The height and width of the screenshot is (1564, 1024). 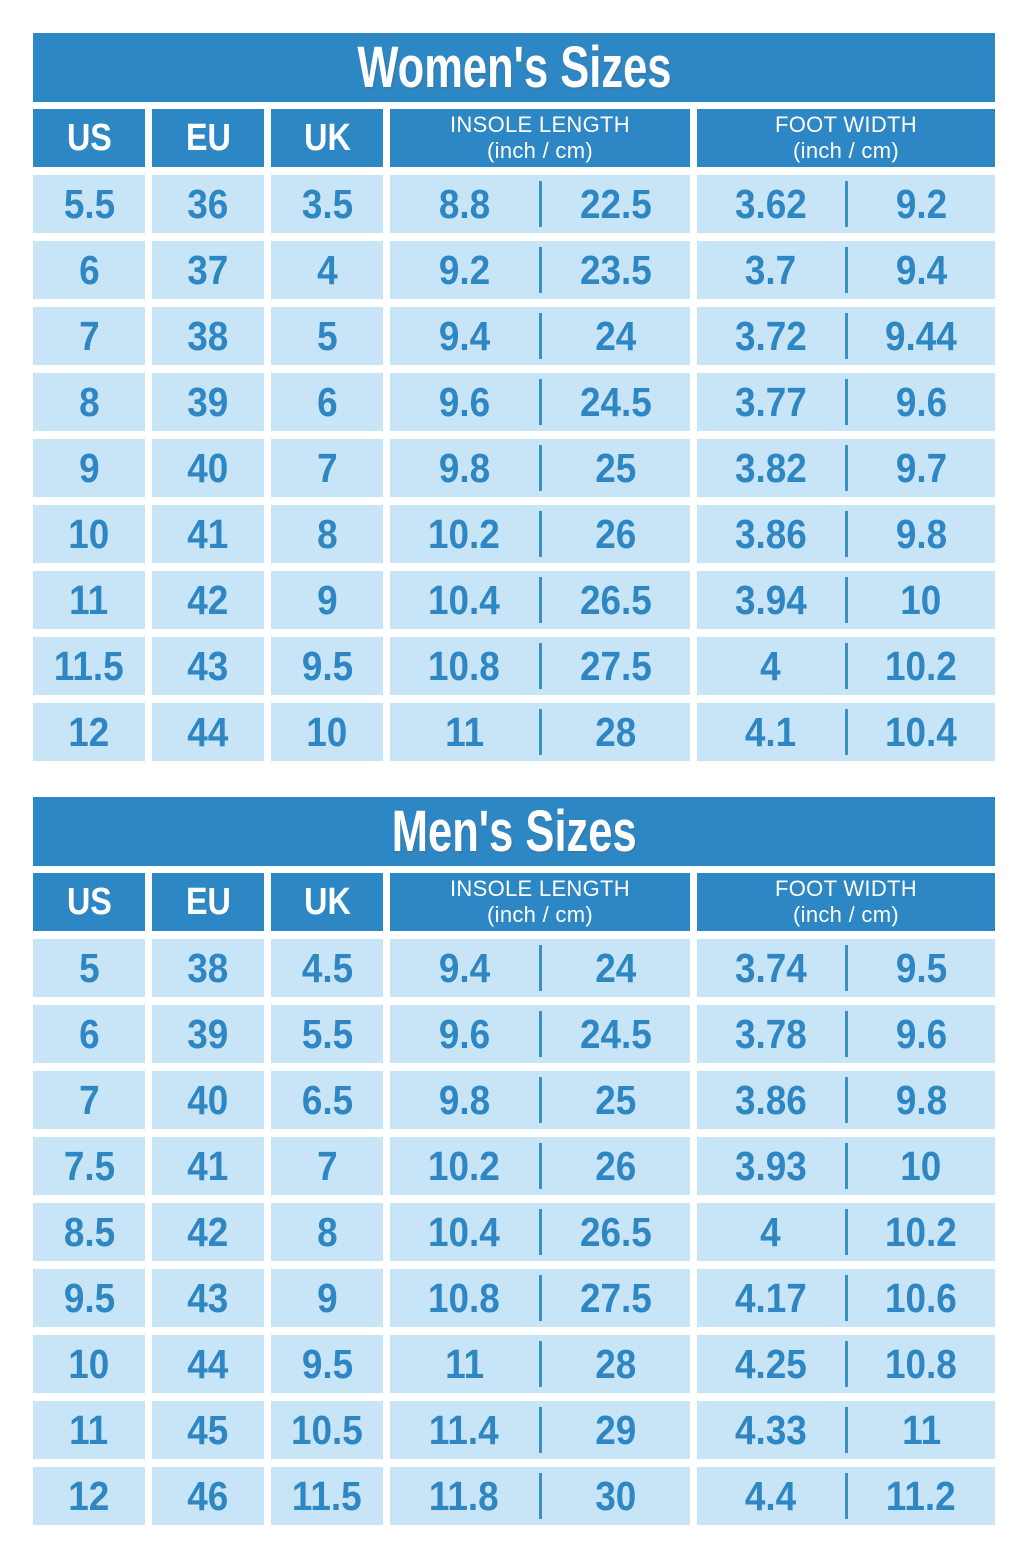 I want to click on foot-width-cell: 4.25 10.8, so click(x=846, y=1364).